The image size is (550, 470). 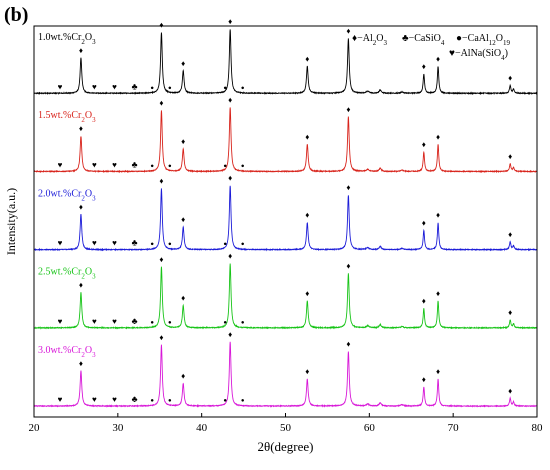 I want to click on legend-entry-part: ), so click(x=506, y=53).